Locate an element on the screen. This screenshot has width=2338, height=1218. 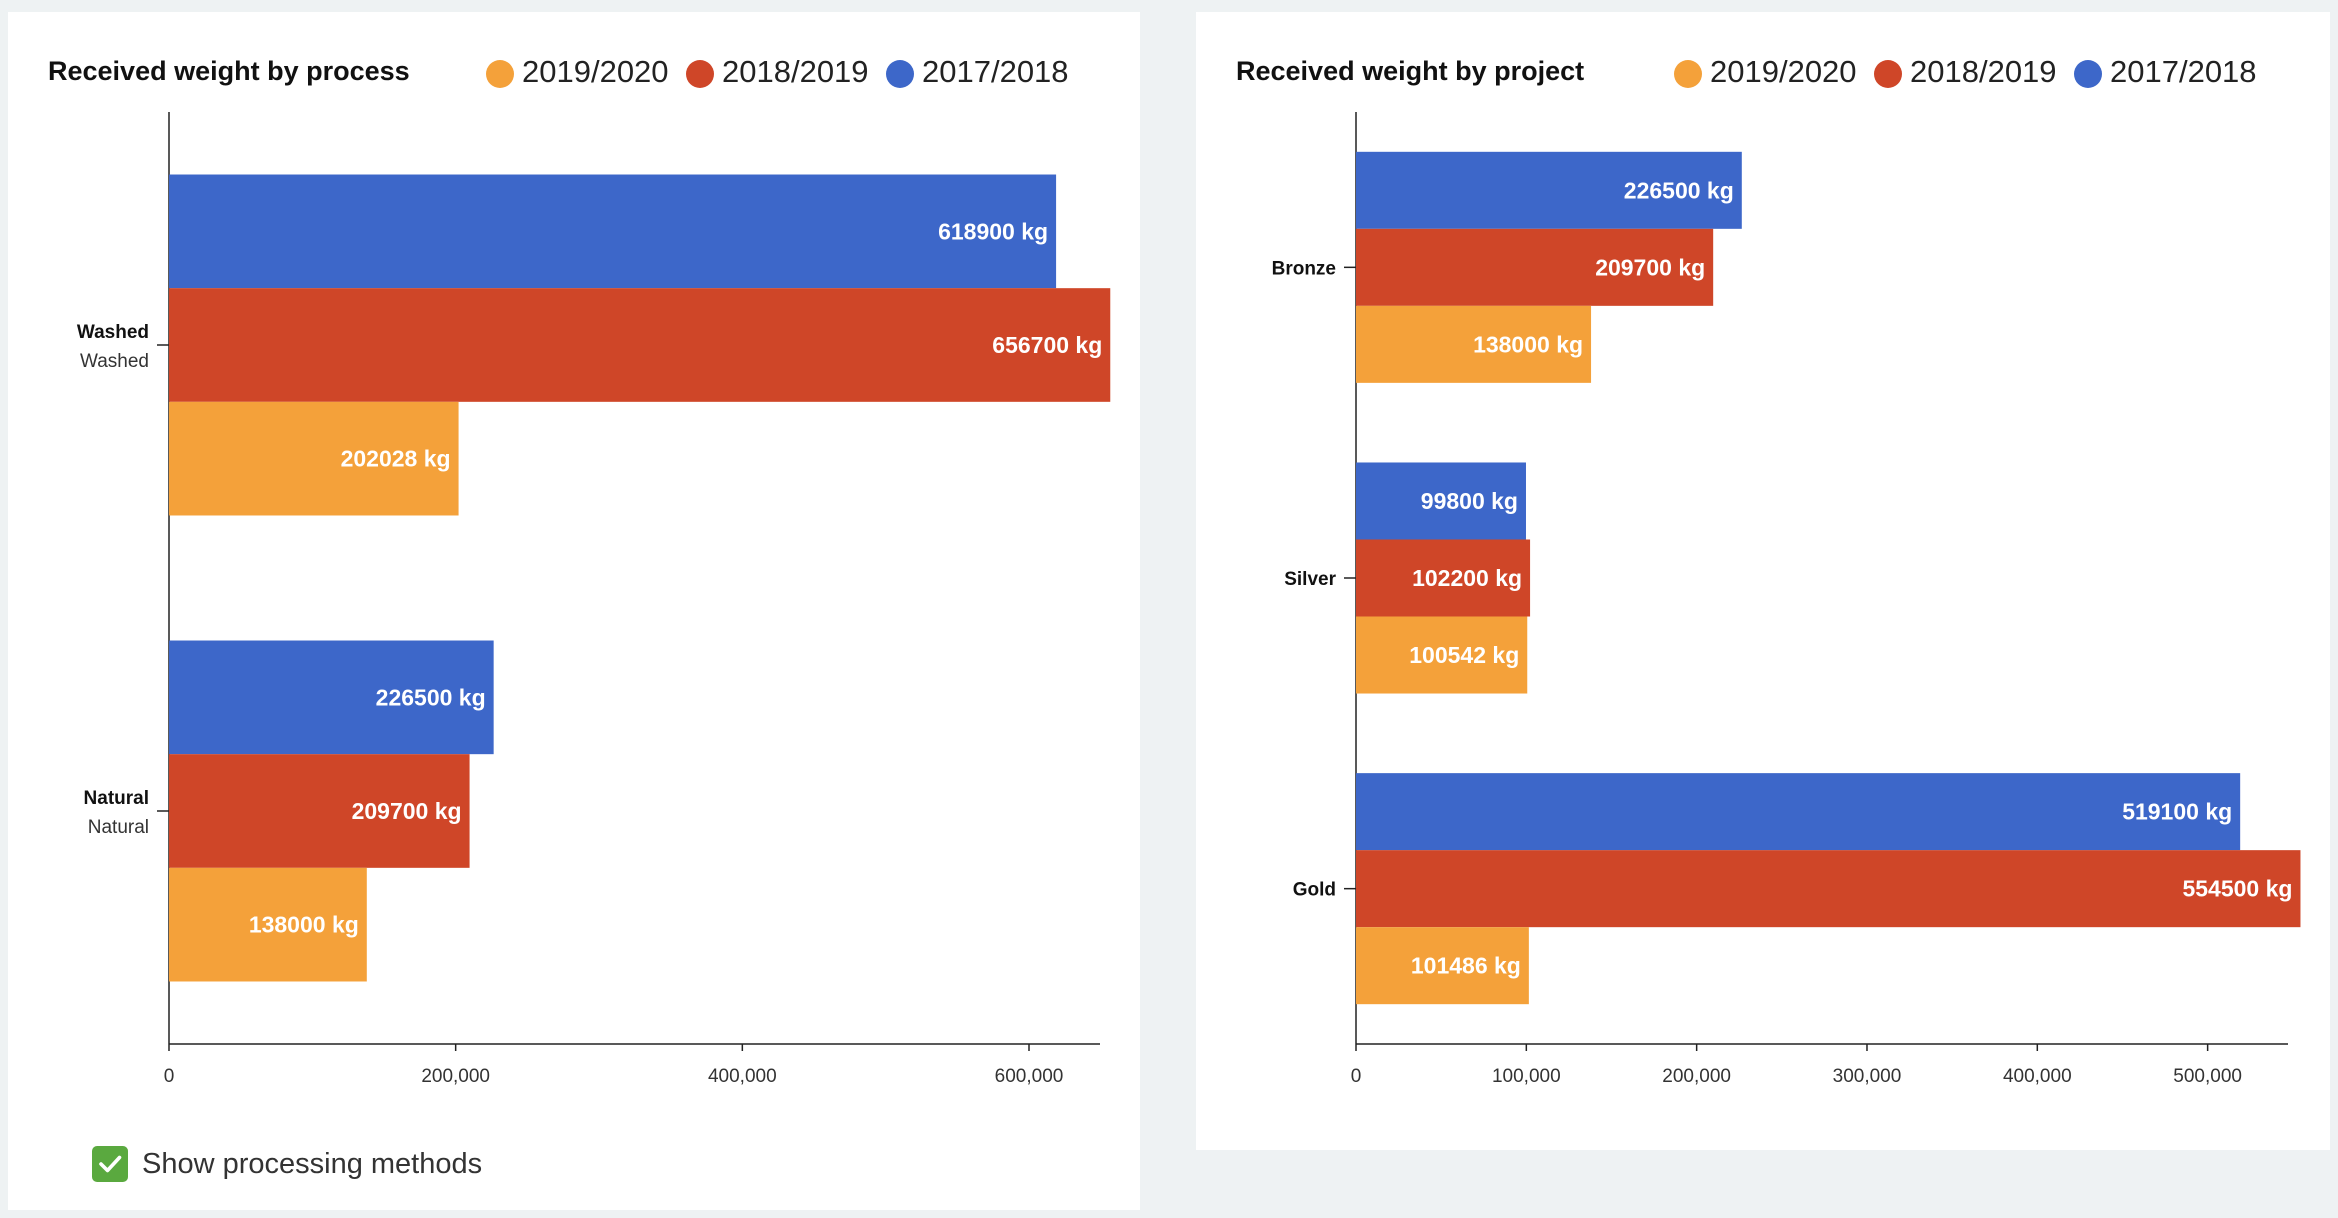
show-processing-methods-label: Show processing methods is located at coordinates (312, 1164).